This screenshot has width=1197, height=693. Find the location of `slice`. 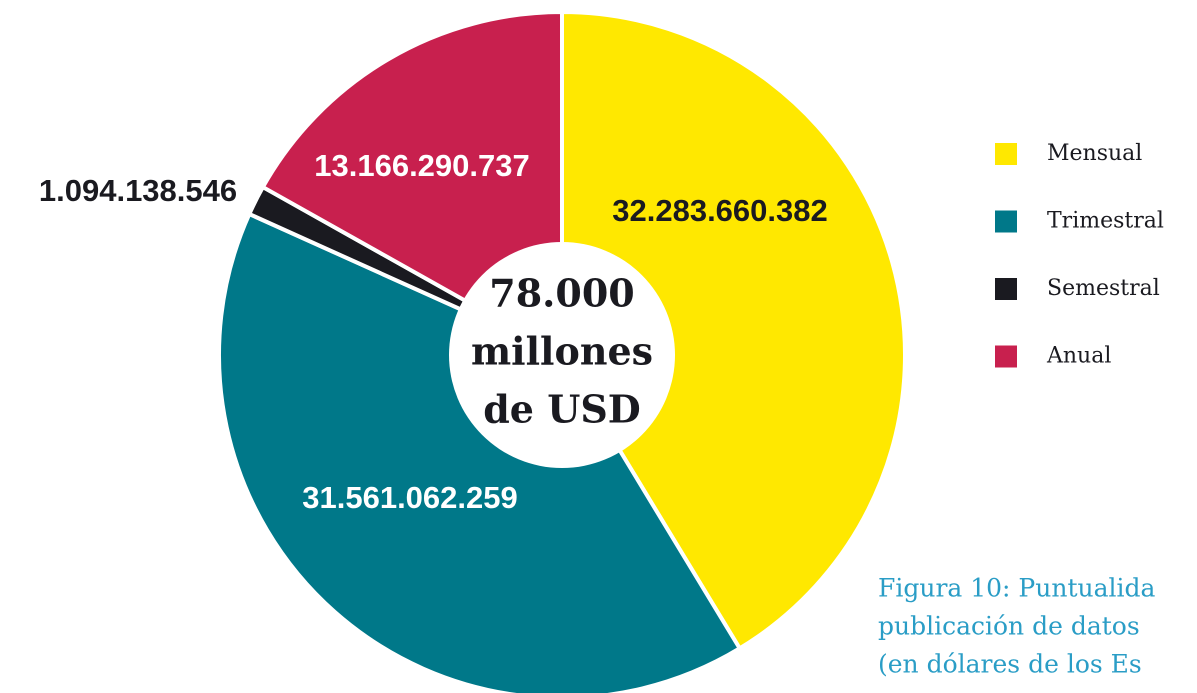

slice is located at coordinates (412, 184).